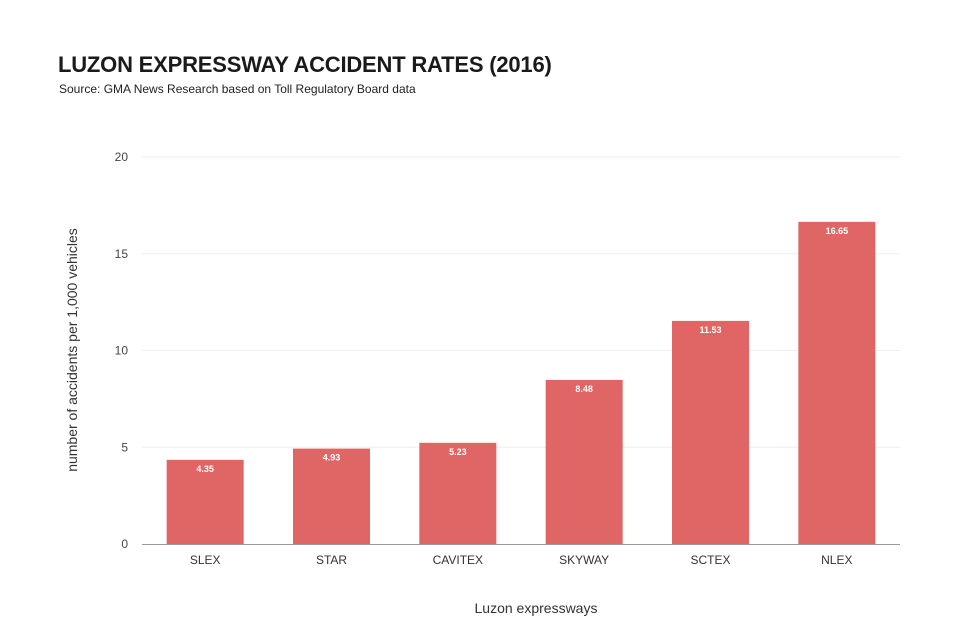 This screenshot has width=960, height=620. I want to click on x-tick-label: CAVITEX, so click(458, 560).